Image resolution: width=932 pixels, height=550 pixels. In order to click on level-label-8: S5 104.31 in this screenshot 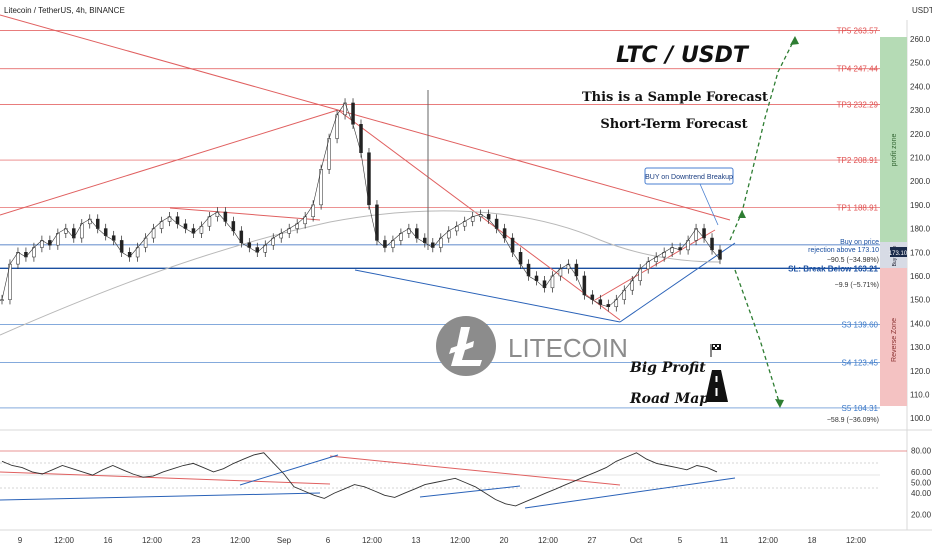, I will do `click(860, 408)`.